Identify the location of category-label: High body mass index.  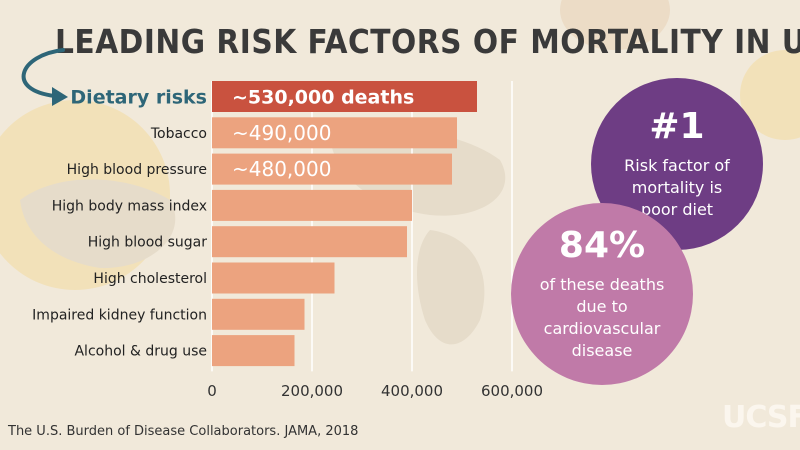
(129, 206).